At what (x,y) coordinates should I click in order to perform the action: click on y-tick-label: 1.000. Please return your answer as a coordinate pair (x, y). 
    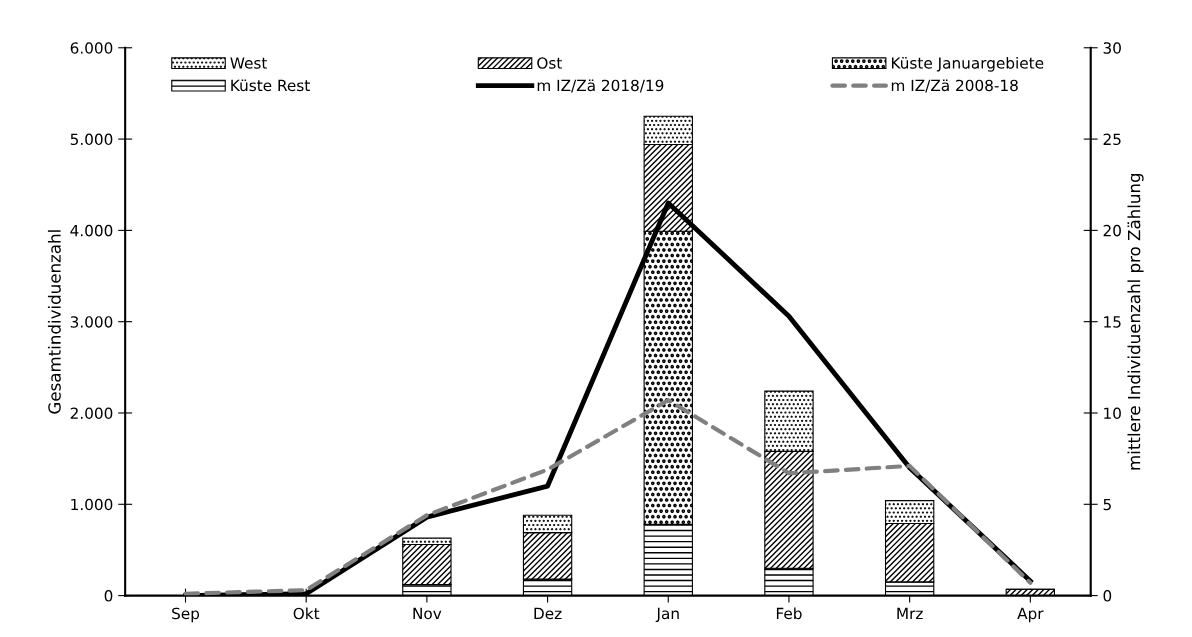
    Looking at the image, I should click on (92, 504).